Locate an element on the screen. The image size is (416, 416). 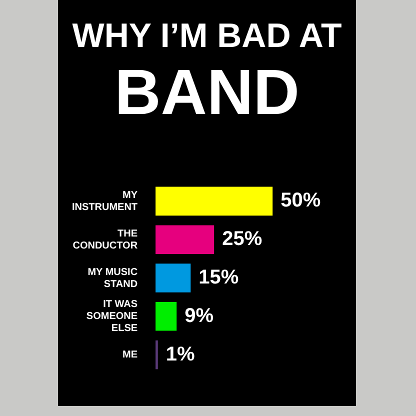
y-tick-label: ME is located at coordinates (130, 355).